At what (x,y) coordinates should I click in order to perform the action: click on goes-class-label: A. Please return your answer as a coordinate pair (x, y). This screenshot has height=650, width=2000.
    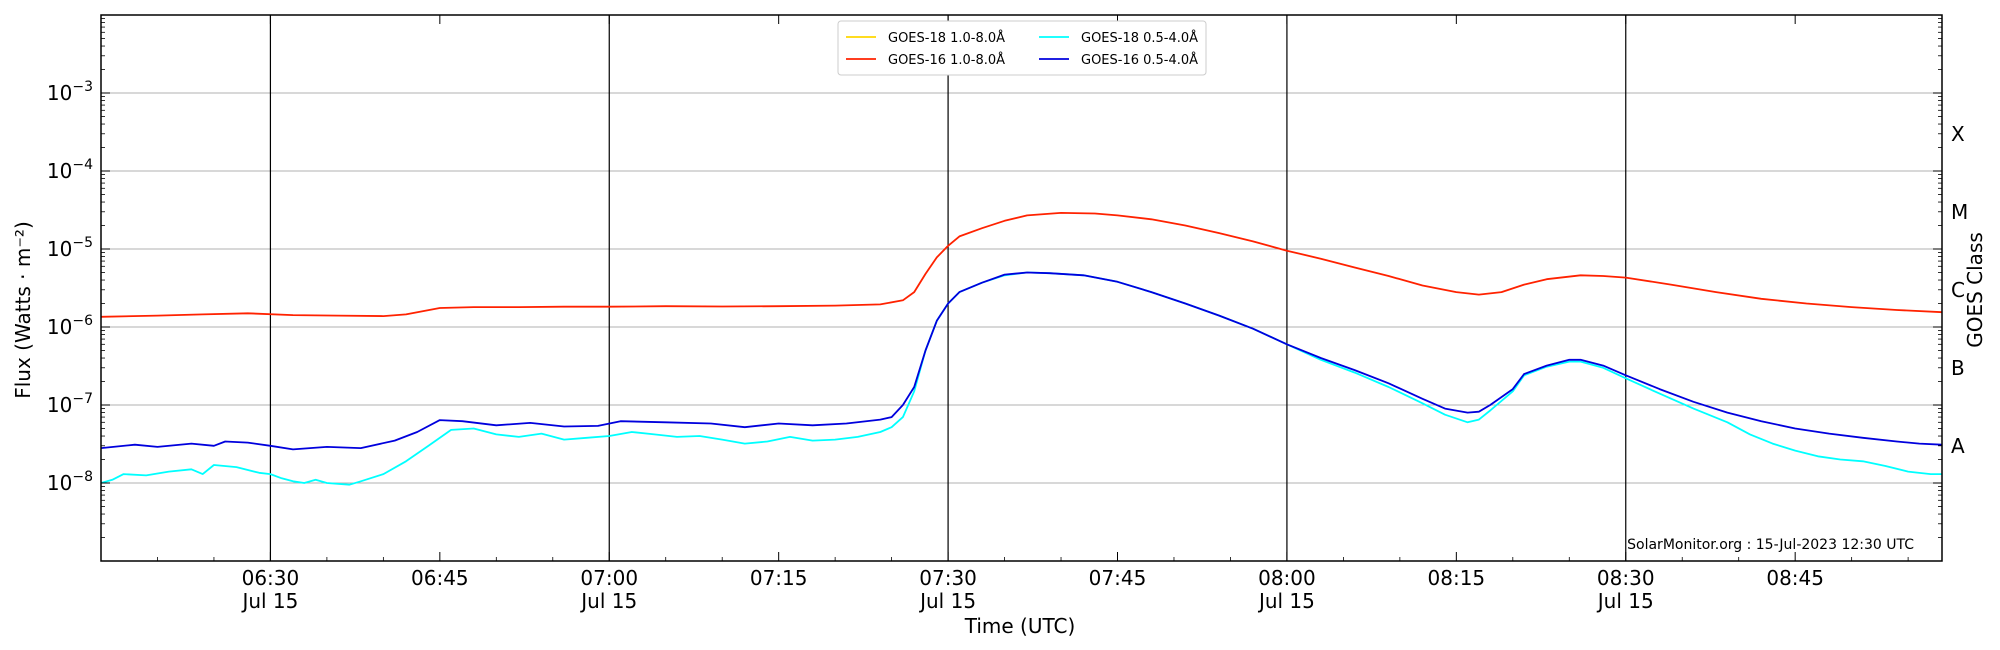
    Looking at the image, I should click on (1958, 446).